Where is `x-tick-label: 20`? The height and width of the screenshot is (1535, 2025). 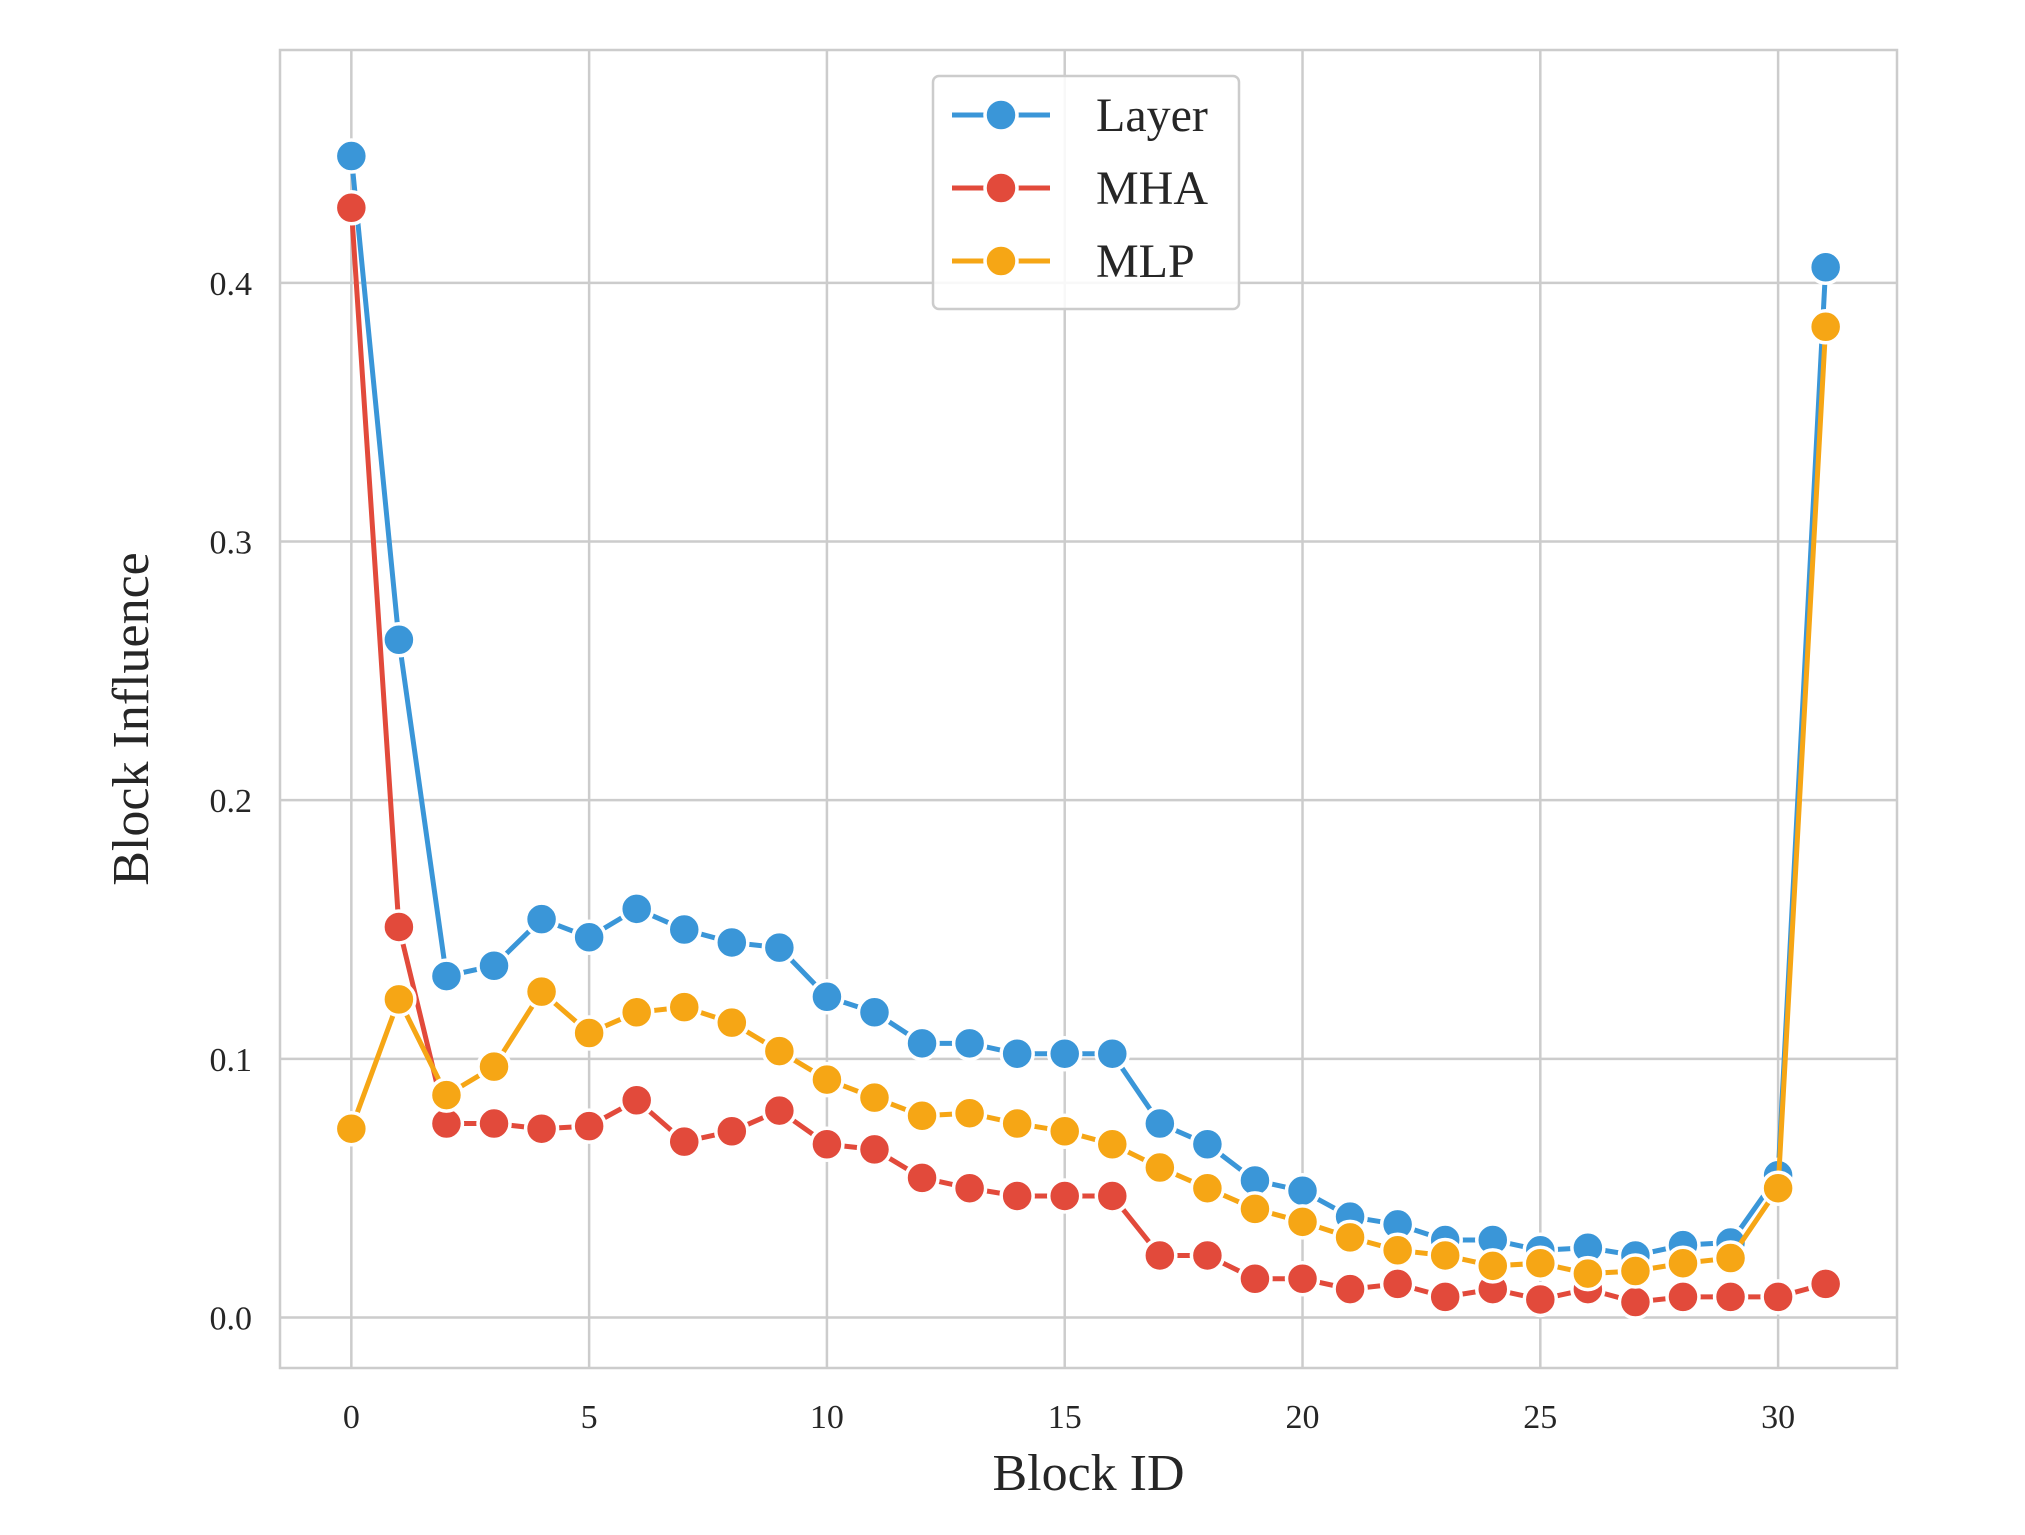 x-tick-label: 20 is located at coordinates (1303, 1417).